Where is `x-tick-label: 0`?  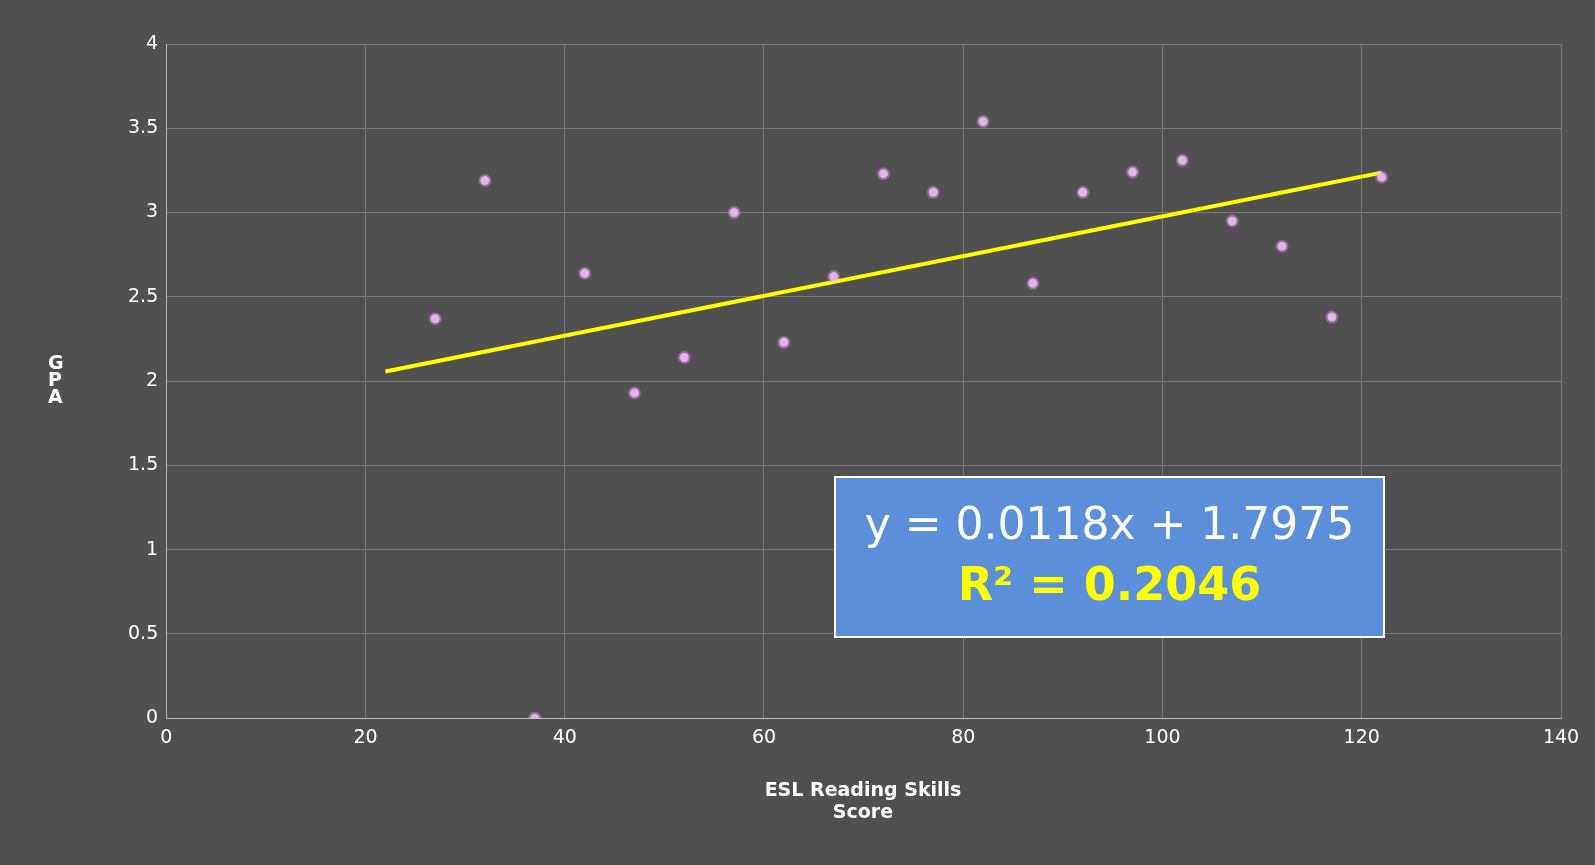
x-tick-label: 0 is located at coordinates (166, 735).